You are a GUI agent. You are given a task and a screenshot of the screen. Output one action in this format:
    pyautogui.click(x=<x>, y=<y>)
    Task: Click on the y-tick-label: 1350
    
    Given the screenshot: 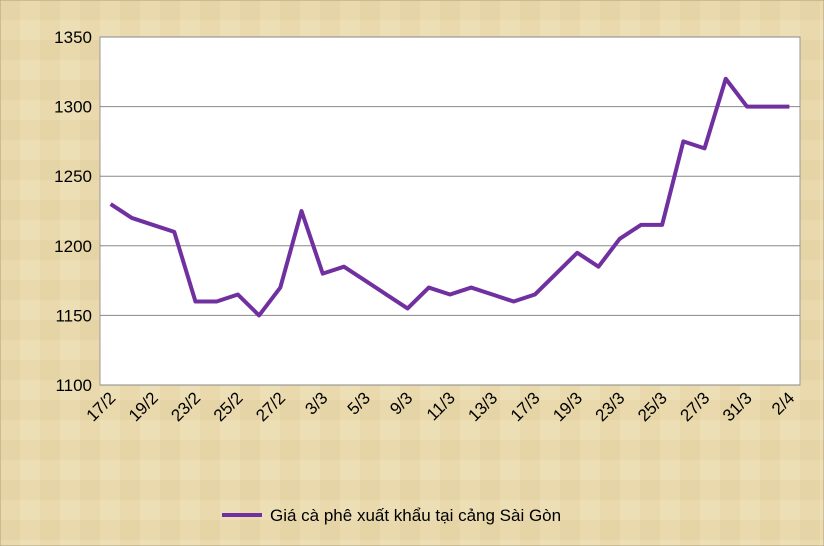 What is the action you would take?
    pyautogui.click(x=73, y=37)
    